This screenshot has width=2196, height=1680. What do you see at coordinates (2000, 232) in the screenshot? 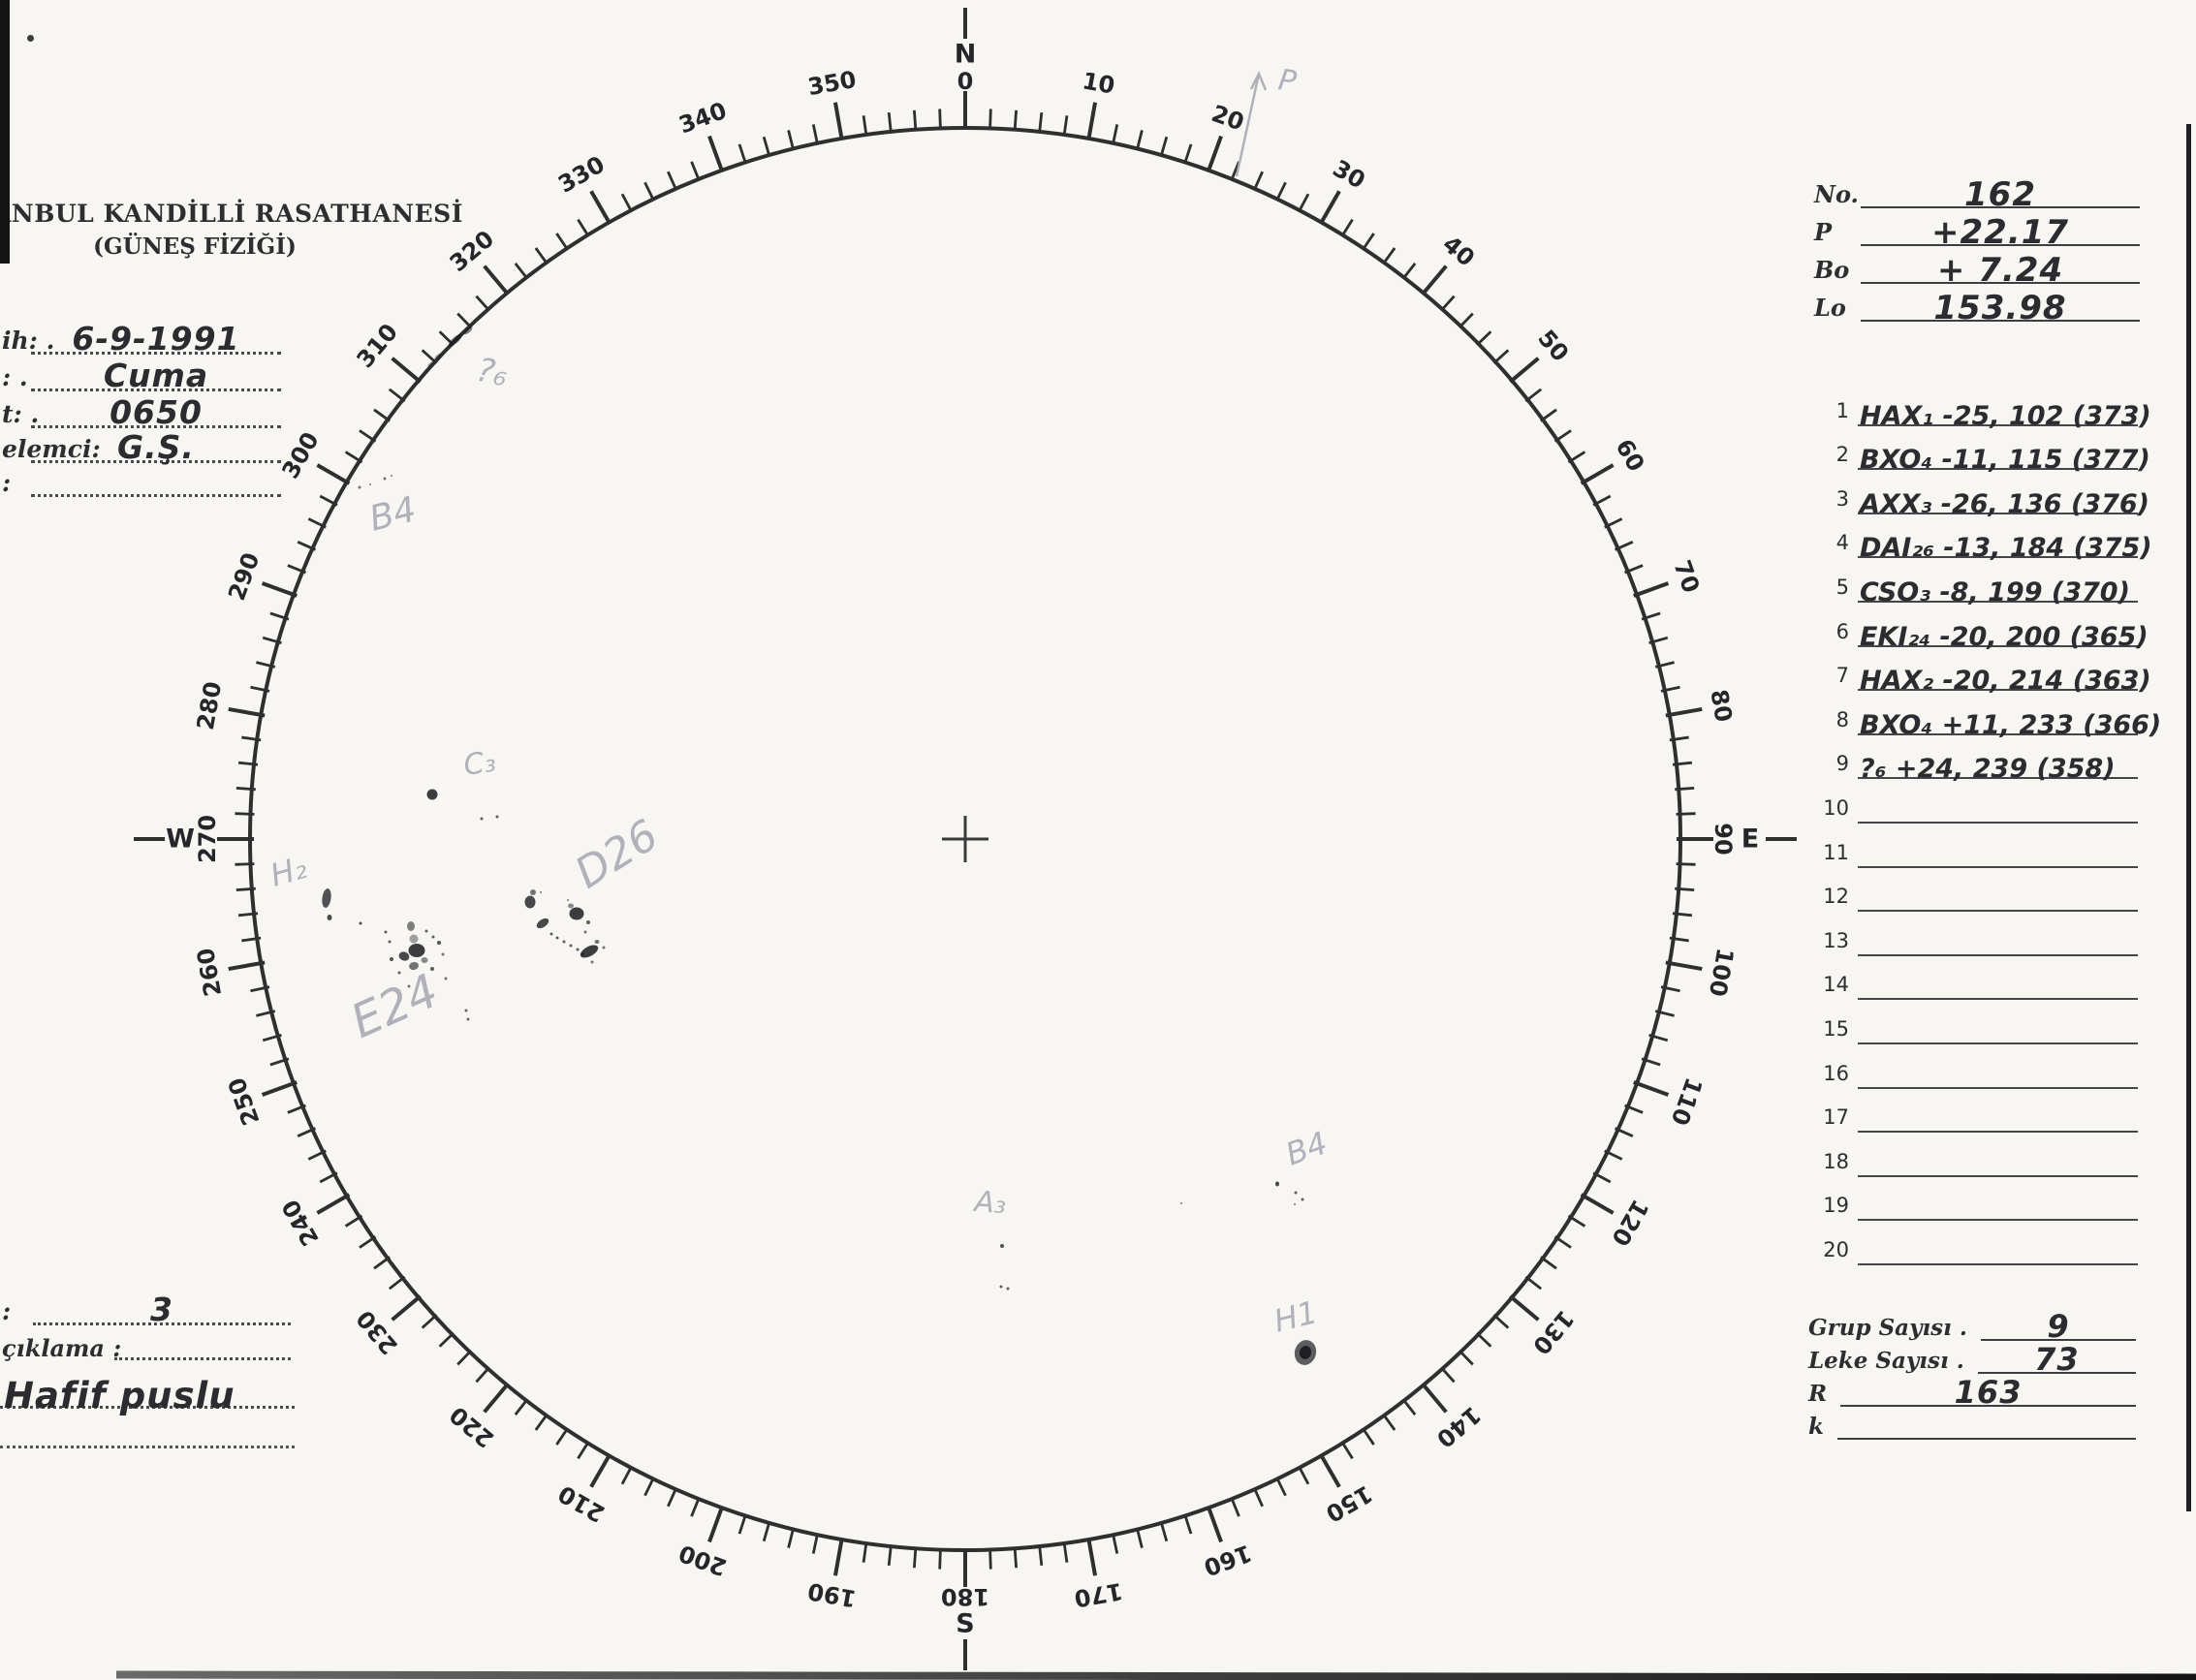
I see `ephemeris-value: +22.17` at bounding box center [2000, 232].